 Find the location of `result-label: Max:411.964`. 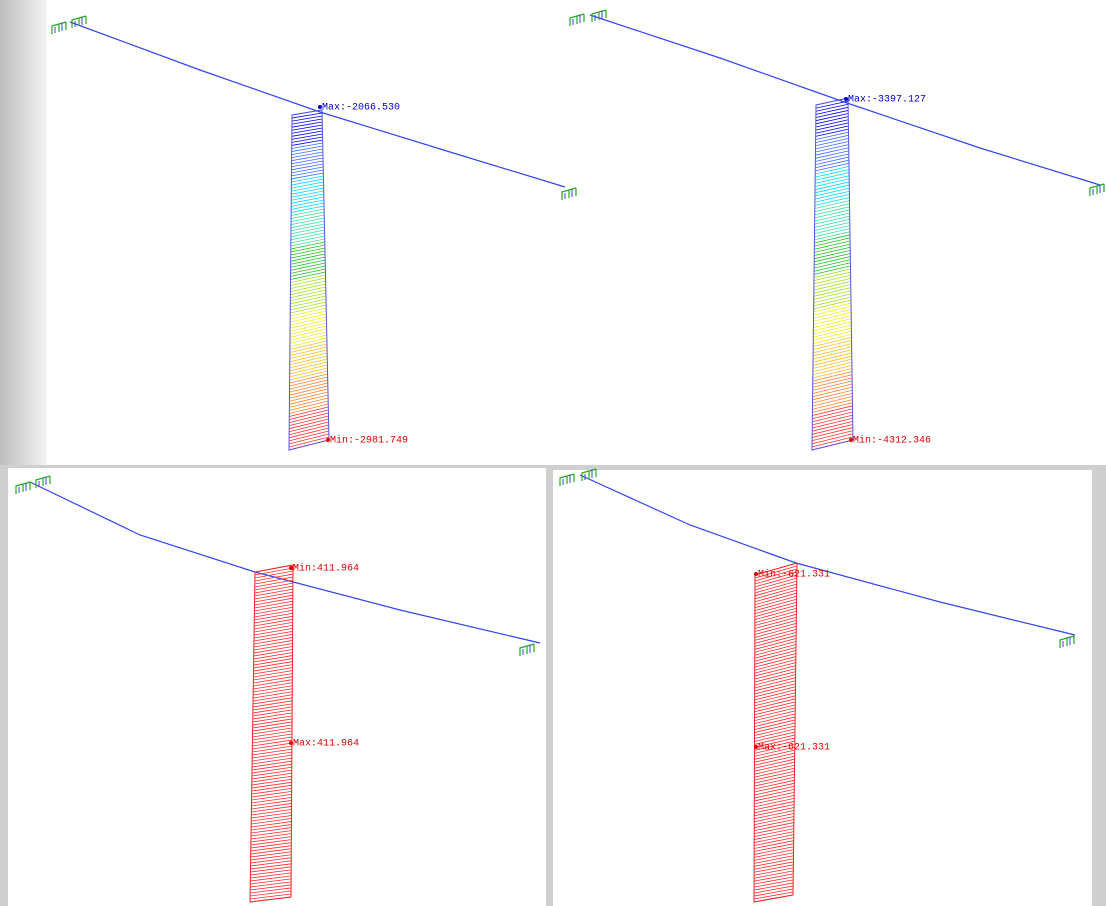

result-label: Max:411.964 is located at coordinates (326, 744).